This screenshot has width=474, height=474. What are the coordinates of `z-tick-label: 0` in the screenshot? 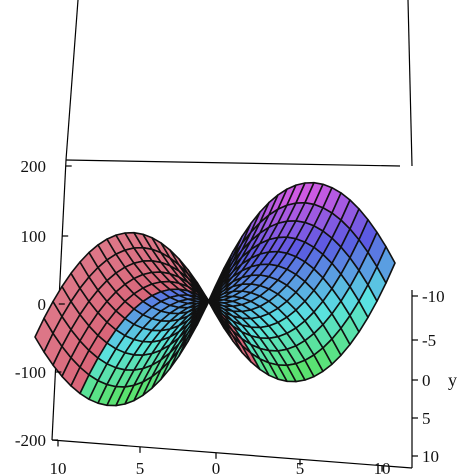 It's located at (42, 304).